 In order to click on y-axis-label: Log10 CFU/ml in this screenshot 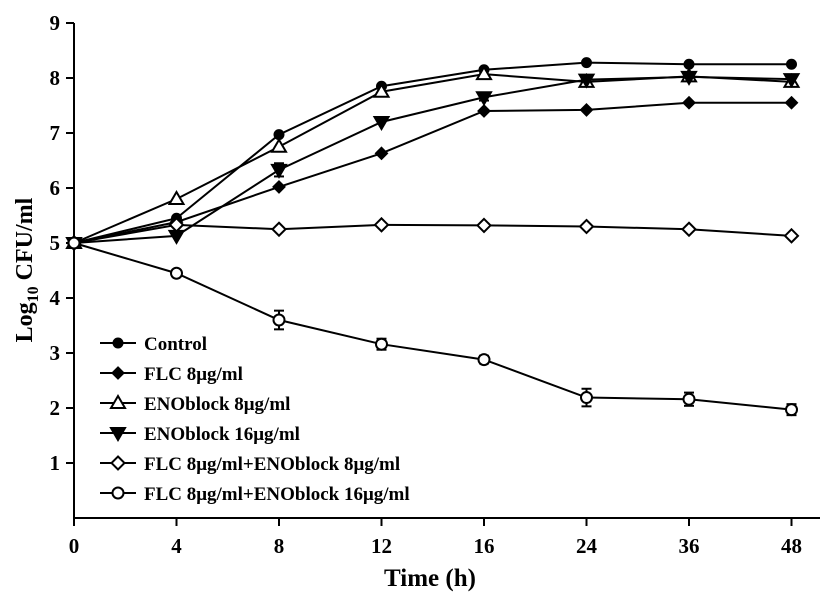, I will do `click(27, 269)`.